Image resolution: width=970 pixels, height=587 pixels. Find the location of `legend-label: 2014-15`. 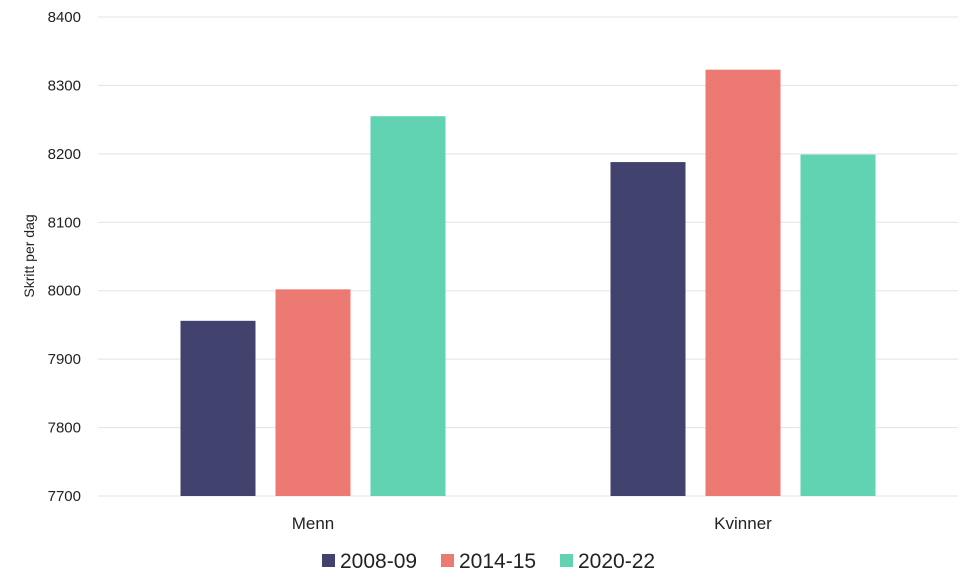

legend-label: 2014-15 is located at coordinates (497, 561).